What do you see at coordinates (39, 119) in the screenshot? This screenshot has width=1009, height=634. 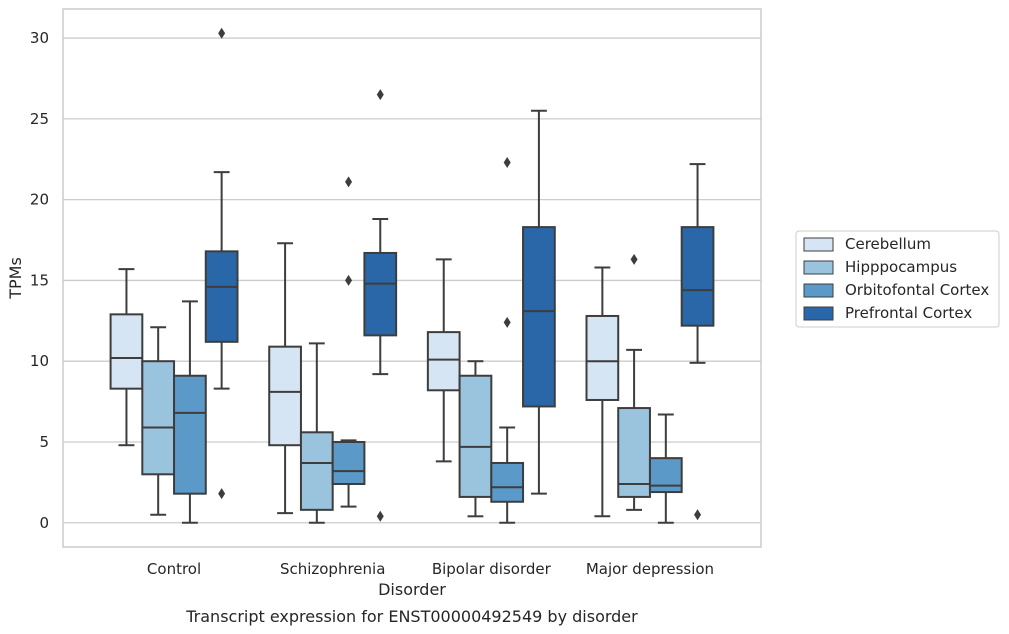 I see `y-tick-label: 25` at bounding box center [39, 119].